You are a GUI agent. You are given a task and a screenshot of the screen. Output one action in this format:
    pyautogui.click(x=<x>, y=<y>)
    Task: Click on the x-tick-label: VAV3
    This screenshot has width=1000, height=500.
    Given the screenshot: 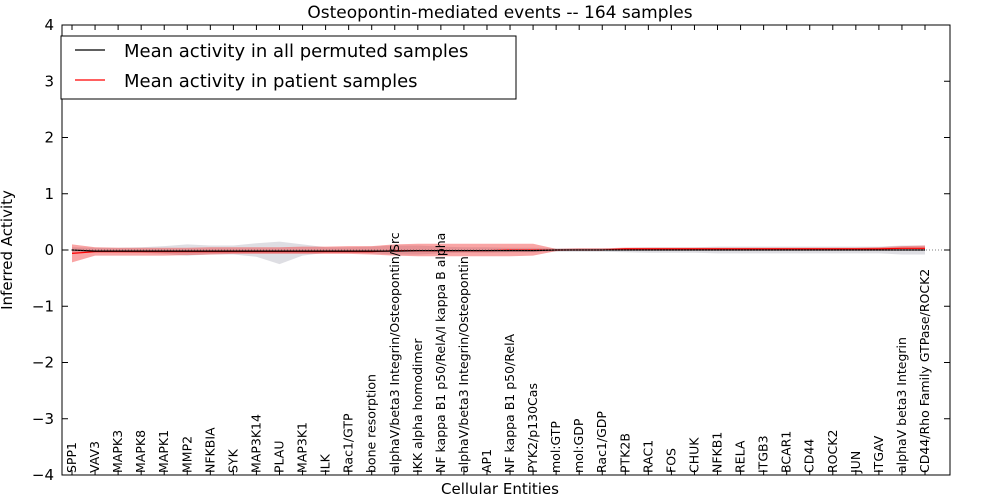 What is the action you would take?
    pyautogui.click(x=94, y=457)
    